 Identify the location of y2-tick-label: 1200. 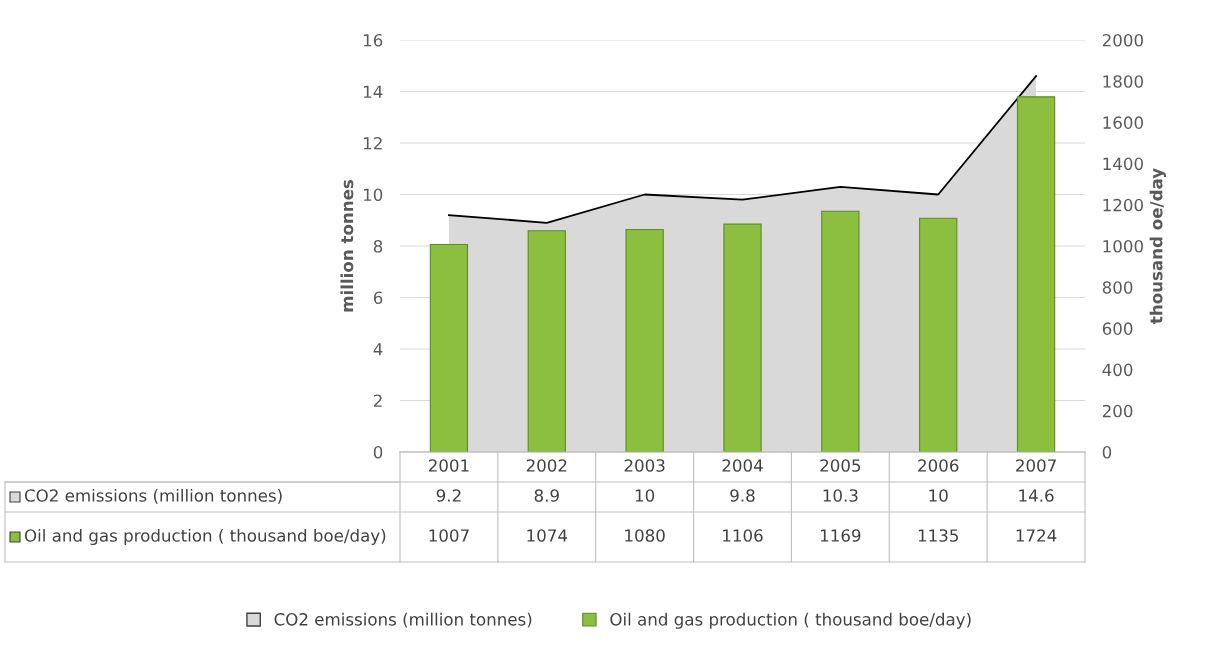
(1123, 205).